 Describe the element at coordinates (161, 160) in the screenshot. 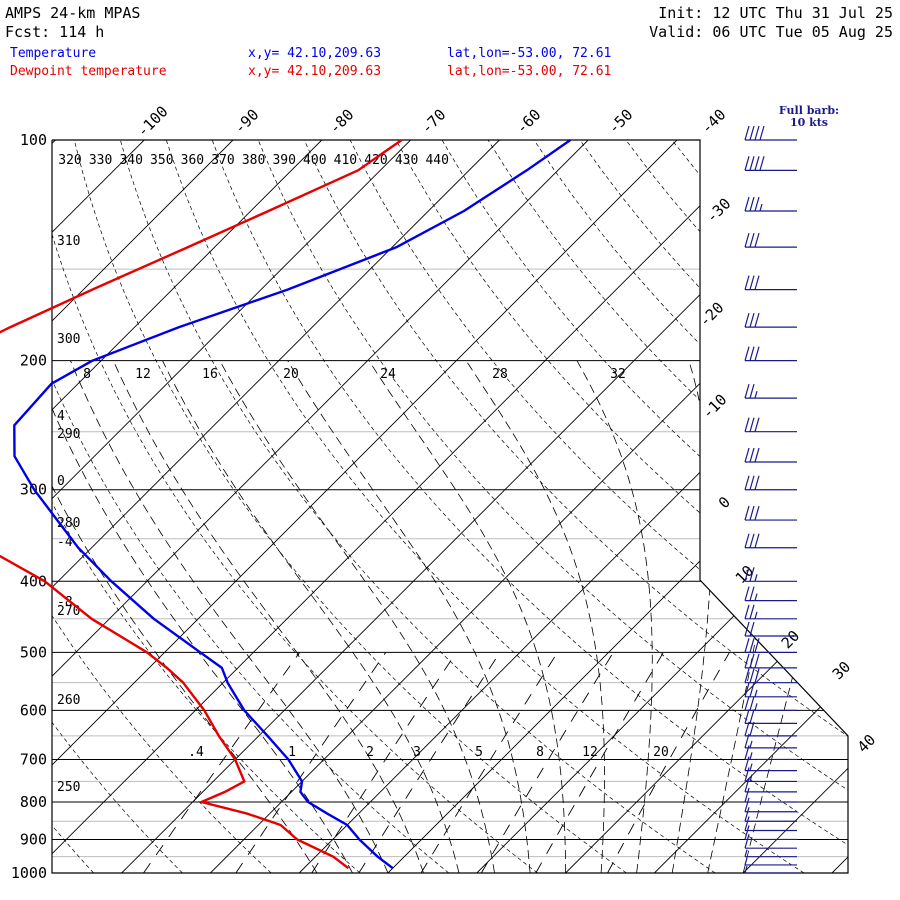

I see `theta-label: 350` at that location.